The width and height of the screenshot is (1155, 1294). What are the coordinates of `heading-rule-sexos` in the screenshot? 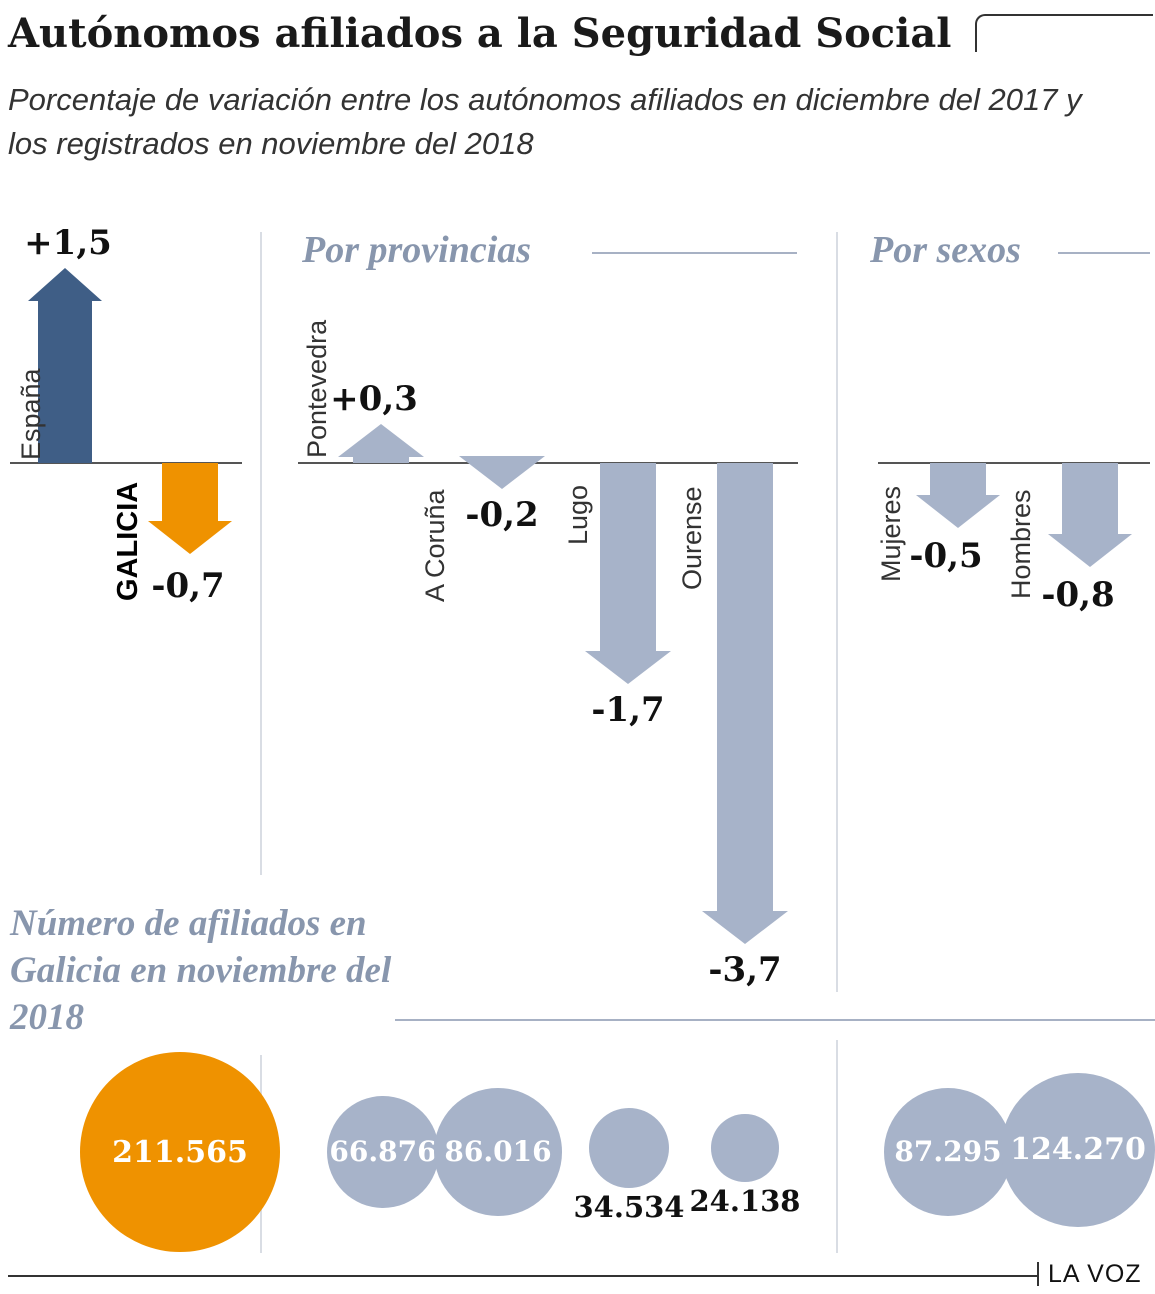 It's located at (1104, 253).